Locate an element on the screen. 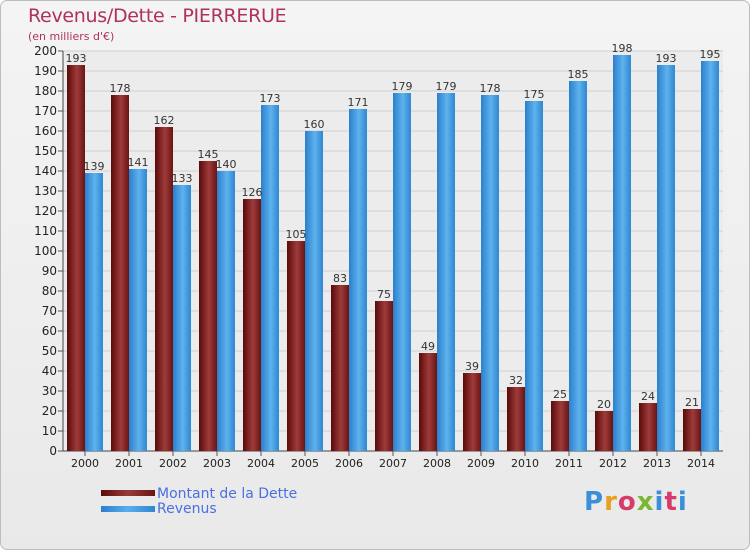 The height and width of the screenshot is (550, 750). y-tick-label: 80 is located at coordinates (49, 291).